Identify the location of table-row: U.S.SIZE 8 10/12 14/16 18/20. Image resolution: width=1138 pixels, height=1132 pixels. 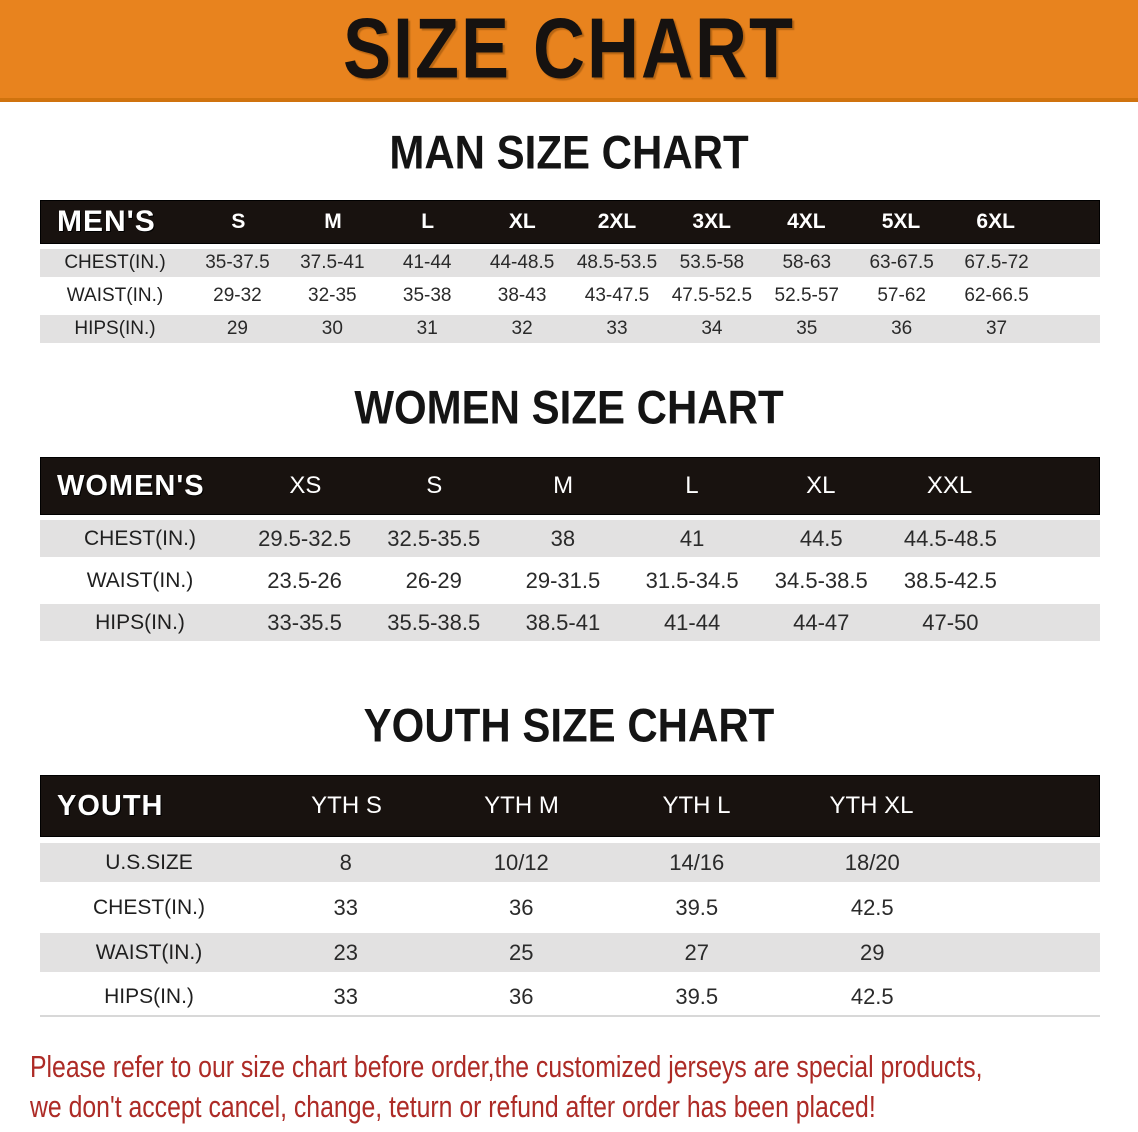
(570, 862).